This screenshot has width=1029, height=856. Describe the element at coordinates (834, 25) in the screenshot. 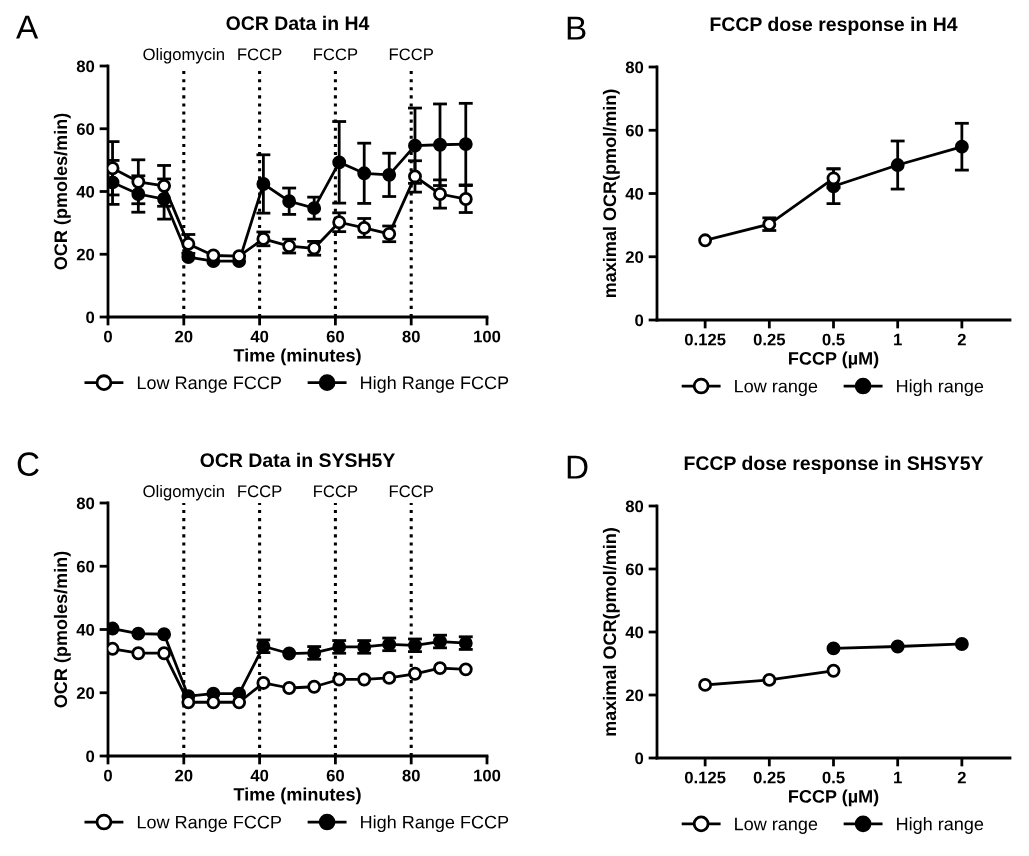

I see `chart-title: FCCP dose response in H4` at that location.